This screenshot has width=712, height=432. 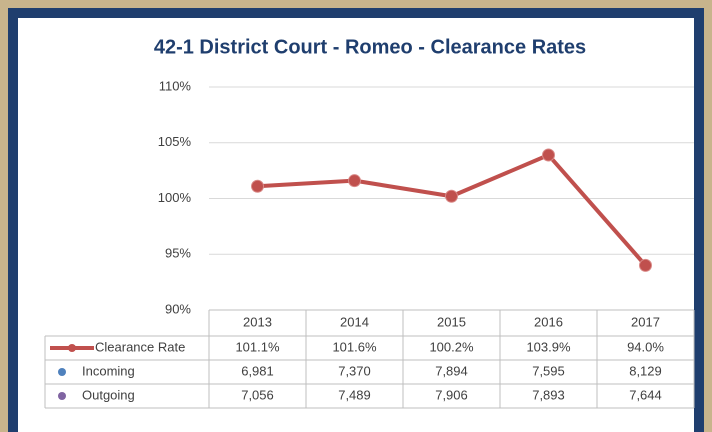 What do you see at coordinates (140, 346) in the screenshot?
I see `legend-label: Clearance Rate` at bounding box center [140, 346].